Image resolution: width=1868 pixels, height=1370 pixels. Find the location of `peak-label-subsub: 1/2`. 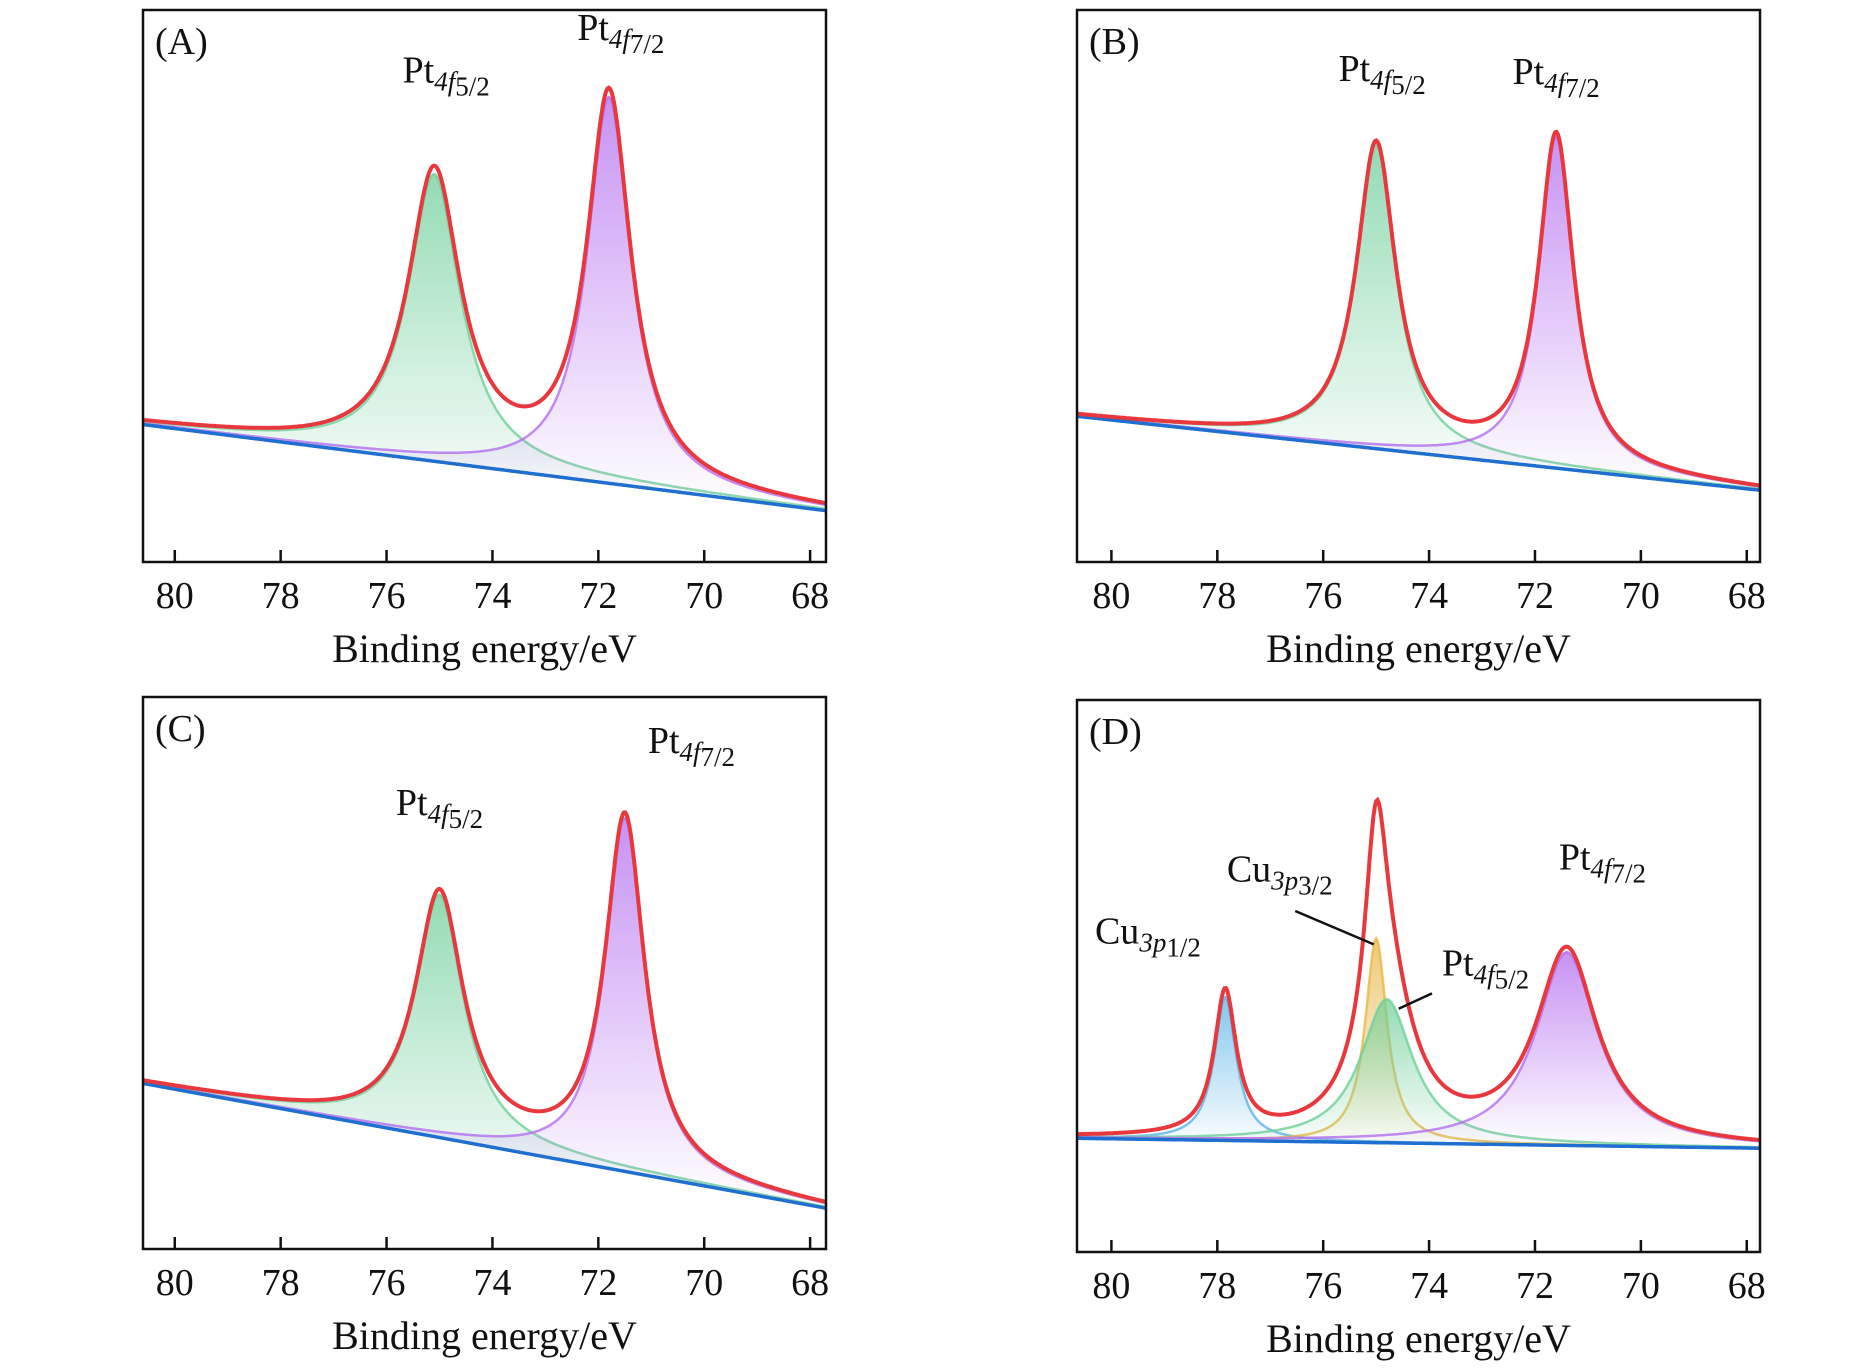

peak-label-subsub: 1/2 is located at coordinates (1183, 948).